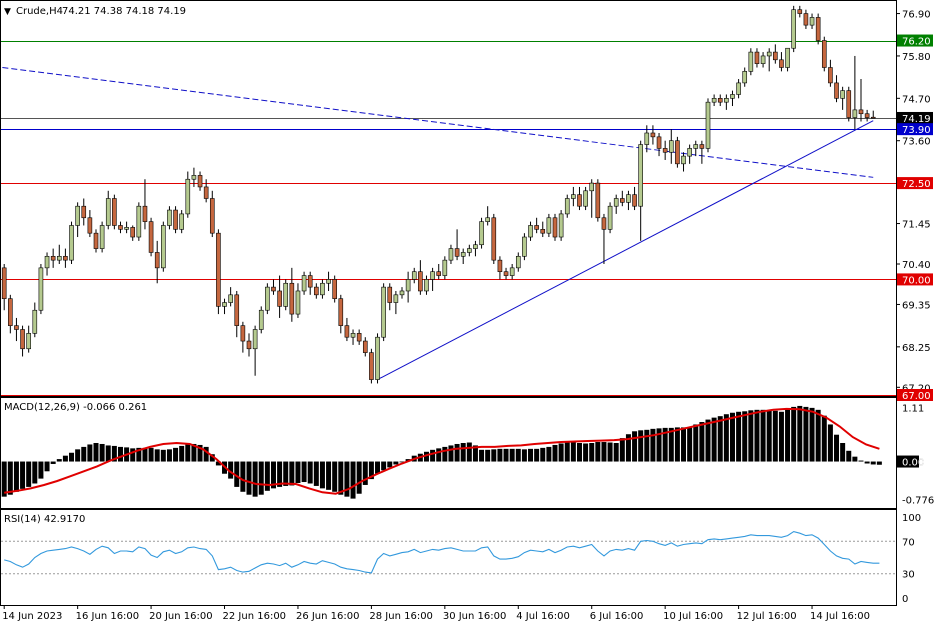 The height and width of the screenshot is (624, 936). Describe the element at coordinates (916, 15) in the screenshot. I see `price-tick-label: 76.90` at that location.